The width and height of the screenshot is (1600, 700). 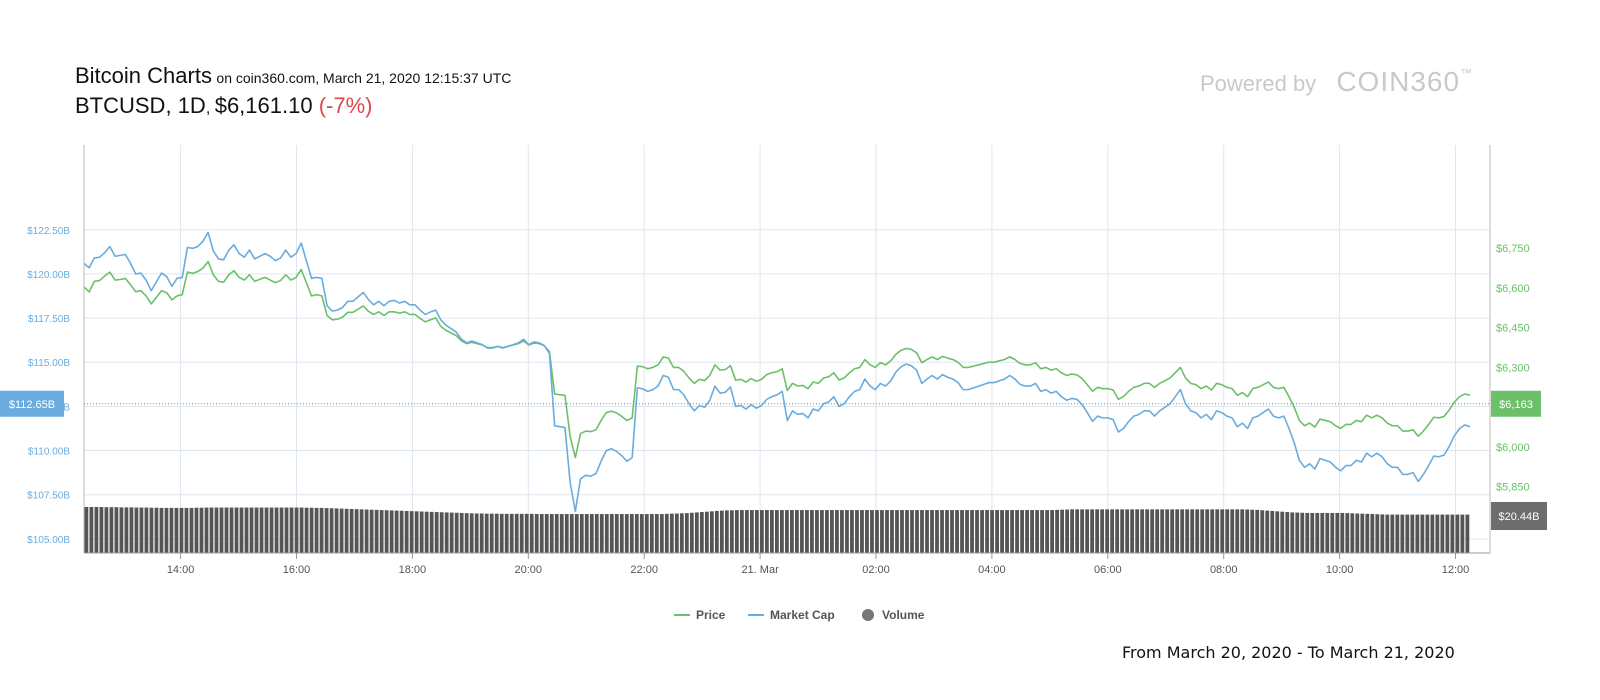 What do you see at coordinates (345, 105) in the screenshot?
I see `price-change: (-7%)` at bounding box center [345, 105].